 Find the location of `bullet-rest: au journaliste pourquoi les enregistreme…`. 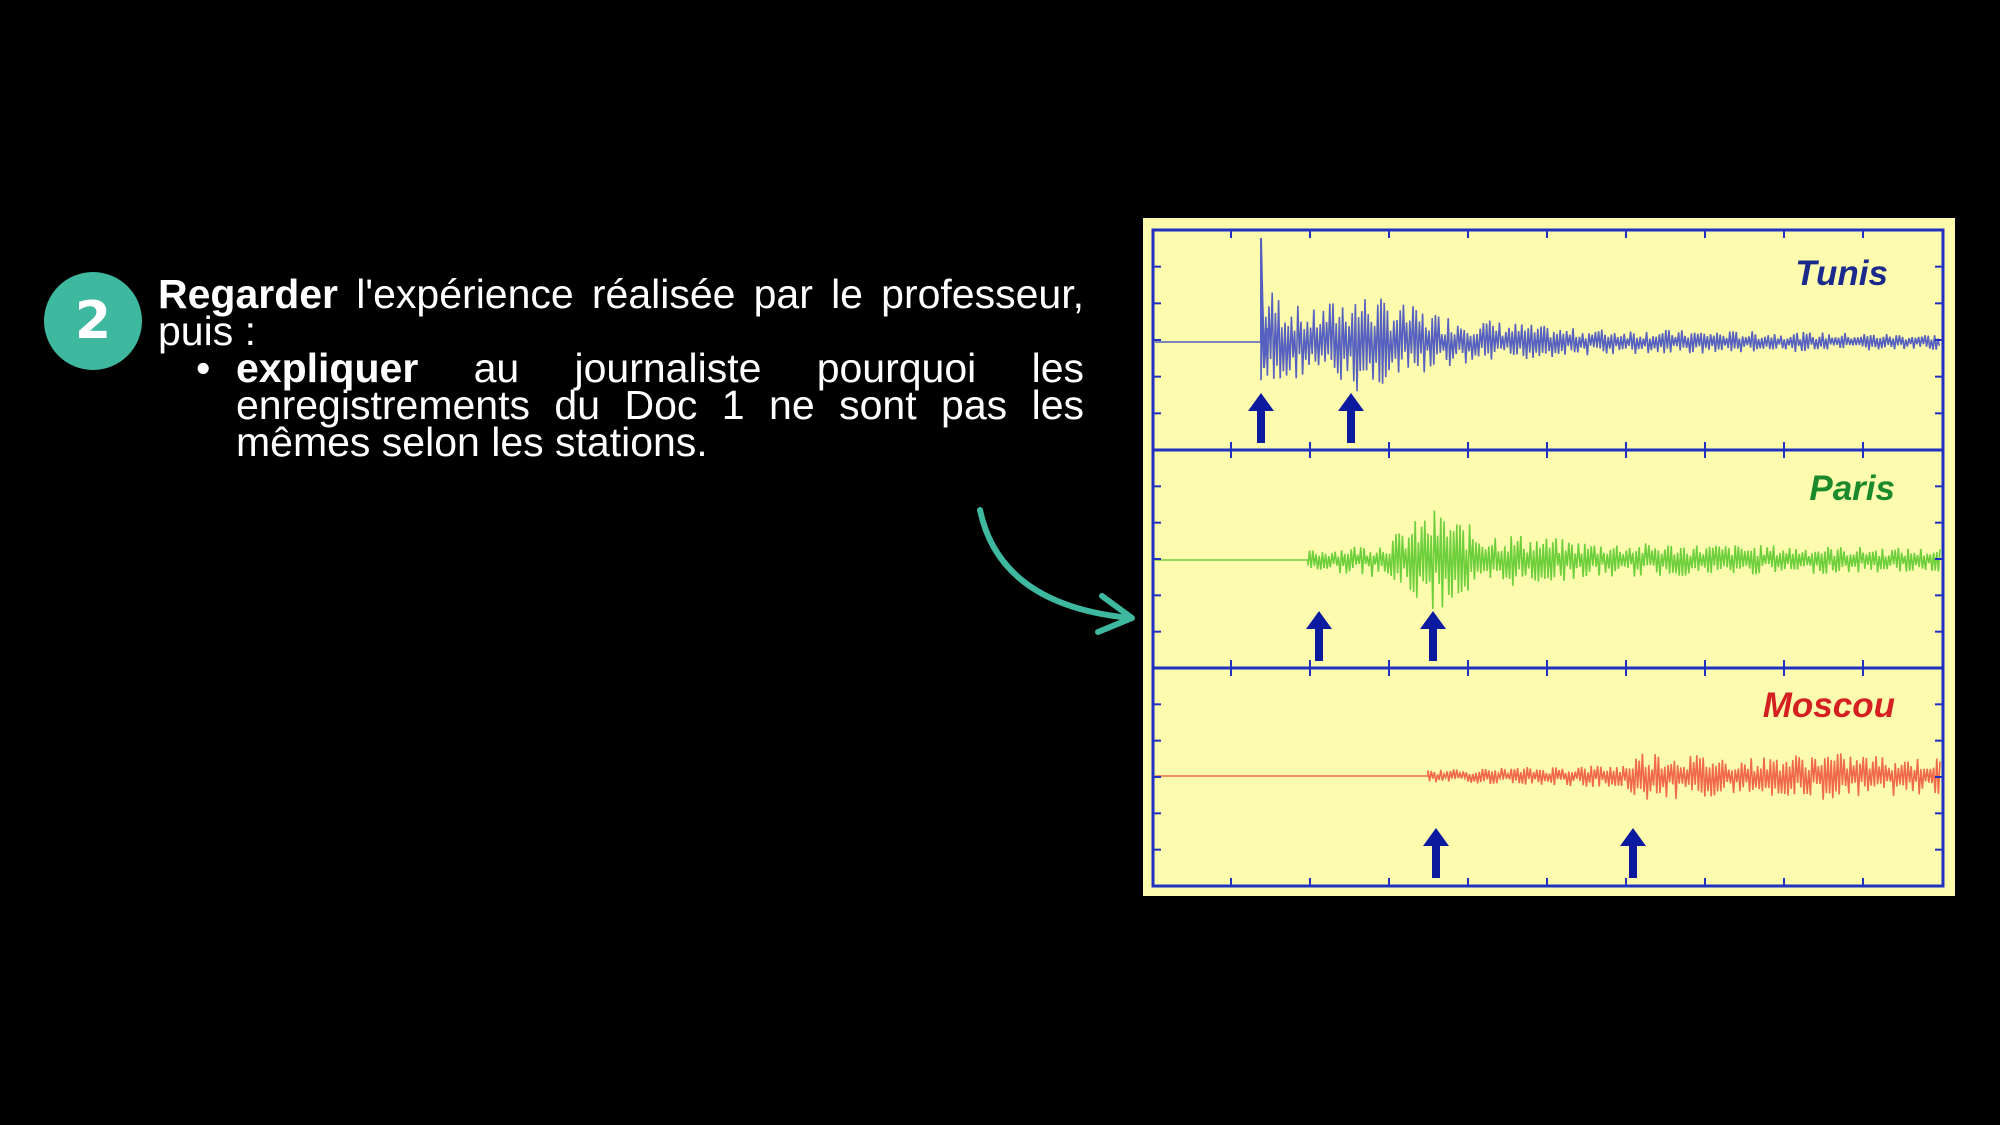

bullet-rest: au journaliste pourquoi les enregistreme… is located at coordinates (660, 405).